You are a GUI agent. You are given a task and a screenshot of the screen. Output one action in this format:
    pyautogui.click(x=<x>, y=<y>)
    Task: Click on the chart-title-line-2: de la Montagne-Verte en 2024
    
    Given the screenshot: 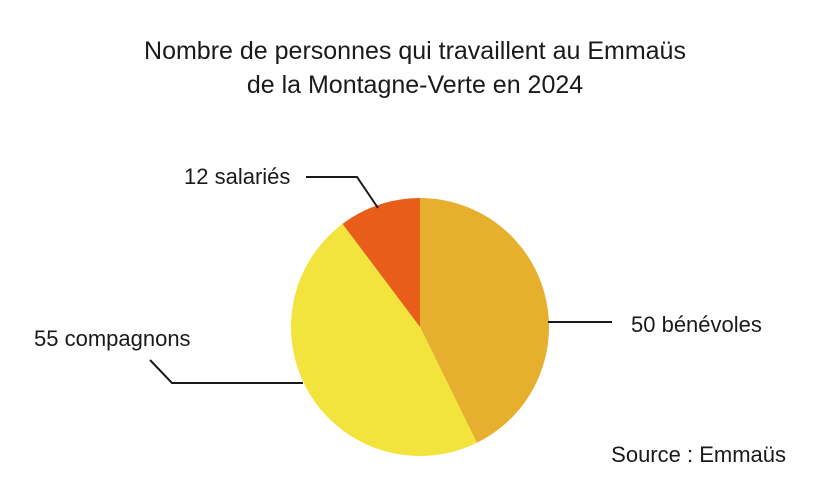 What is the action you would take?
    pyautogui.click(x=415, y=85)
    